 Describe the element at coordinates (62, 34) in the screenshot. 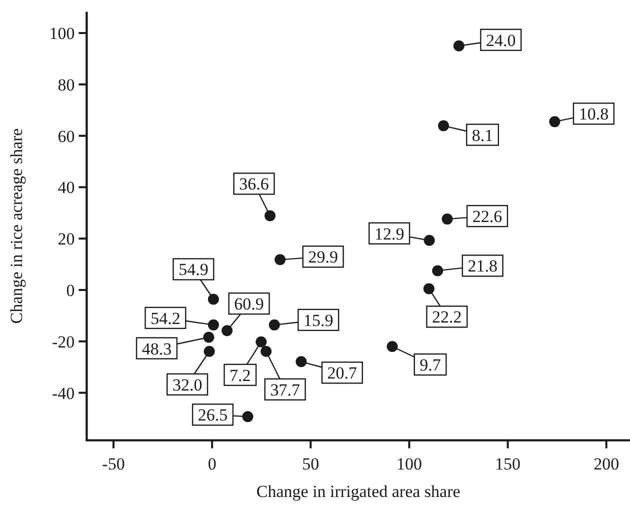

I see `y-tick-label: 100` at that location.